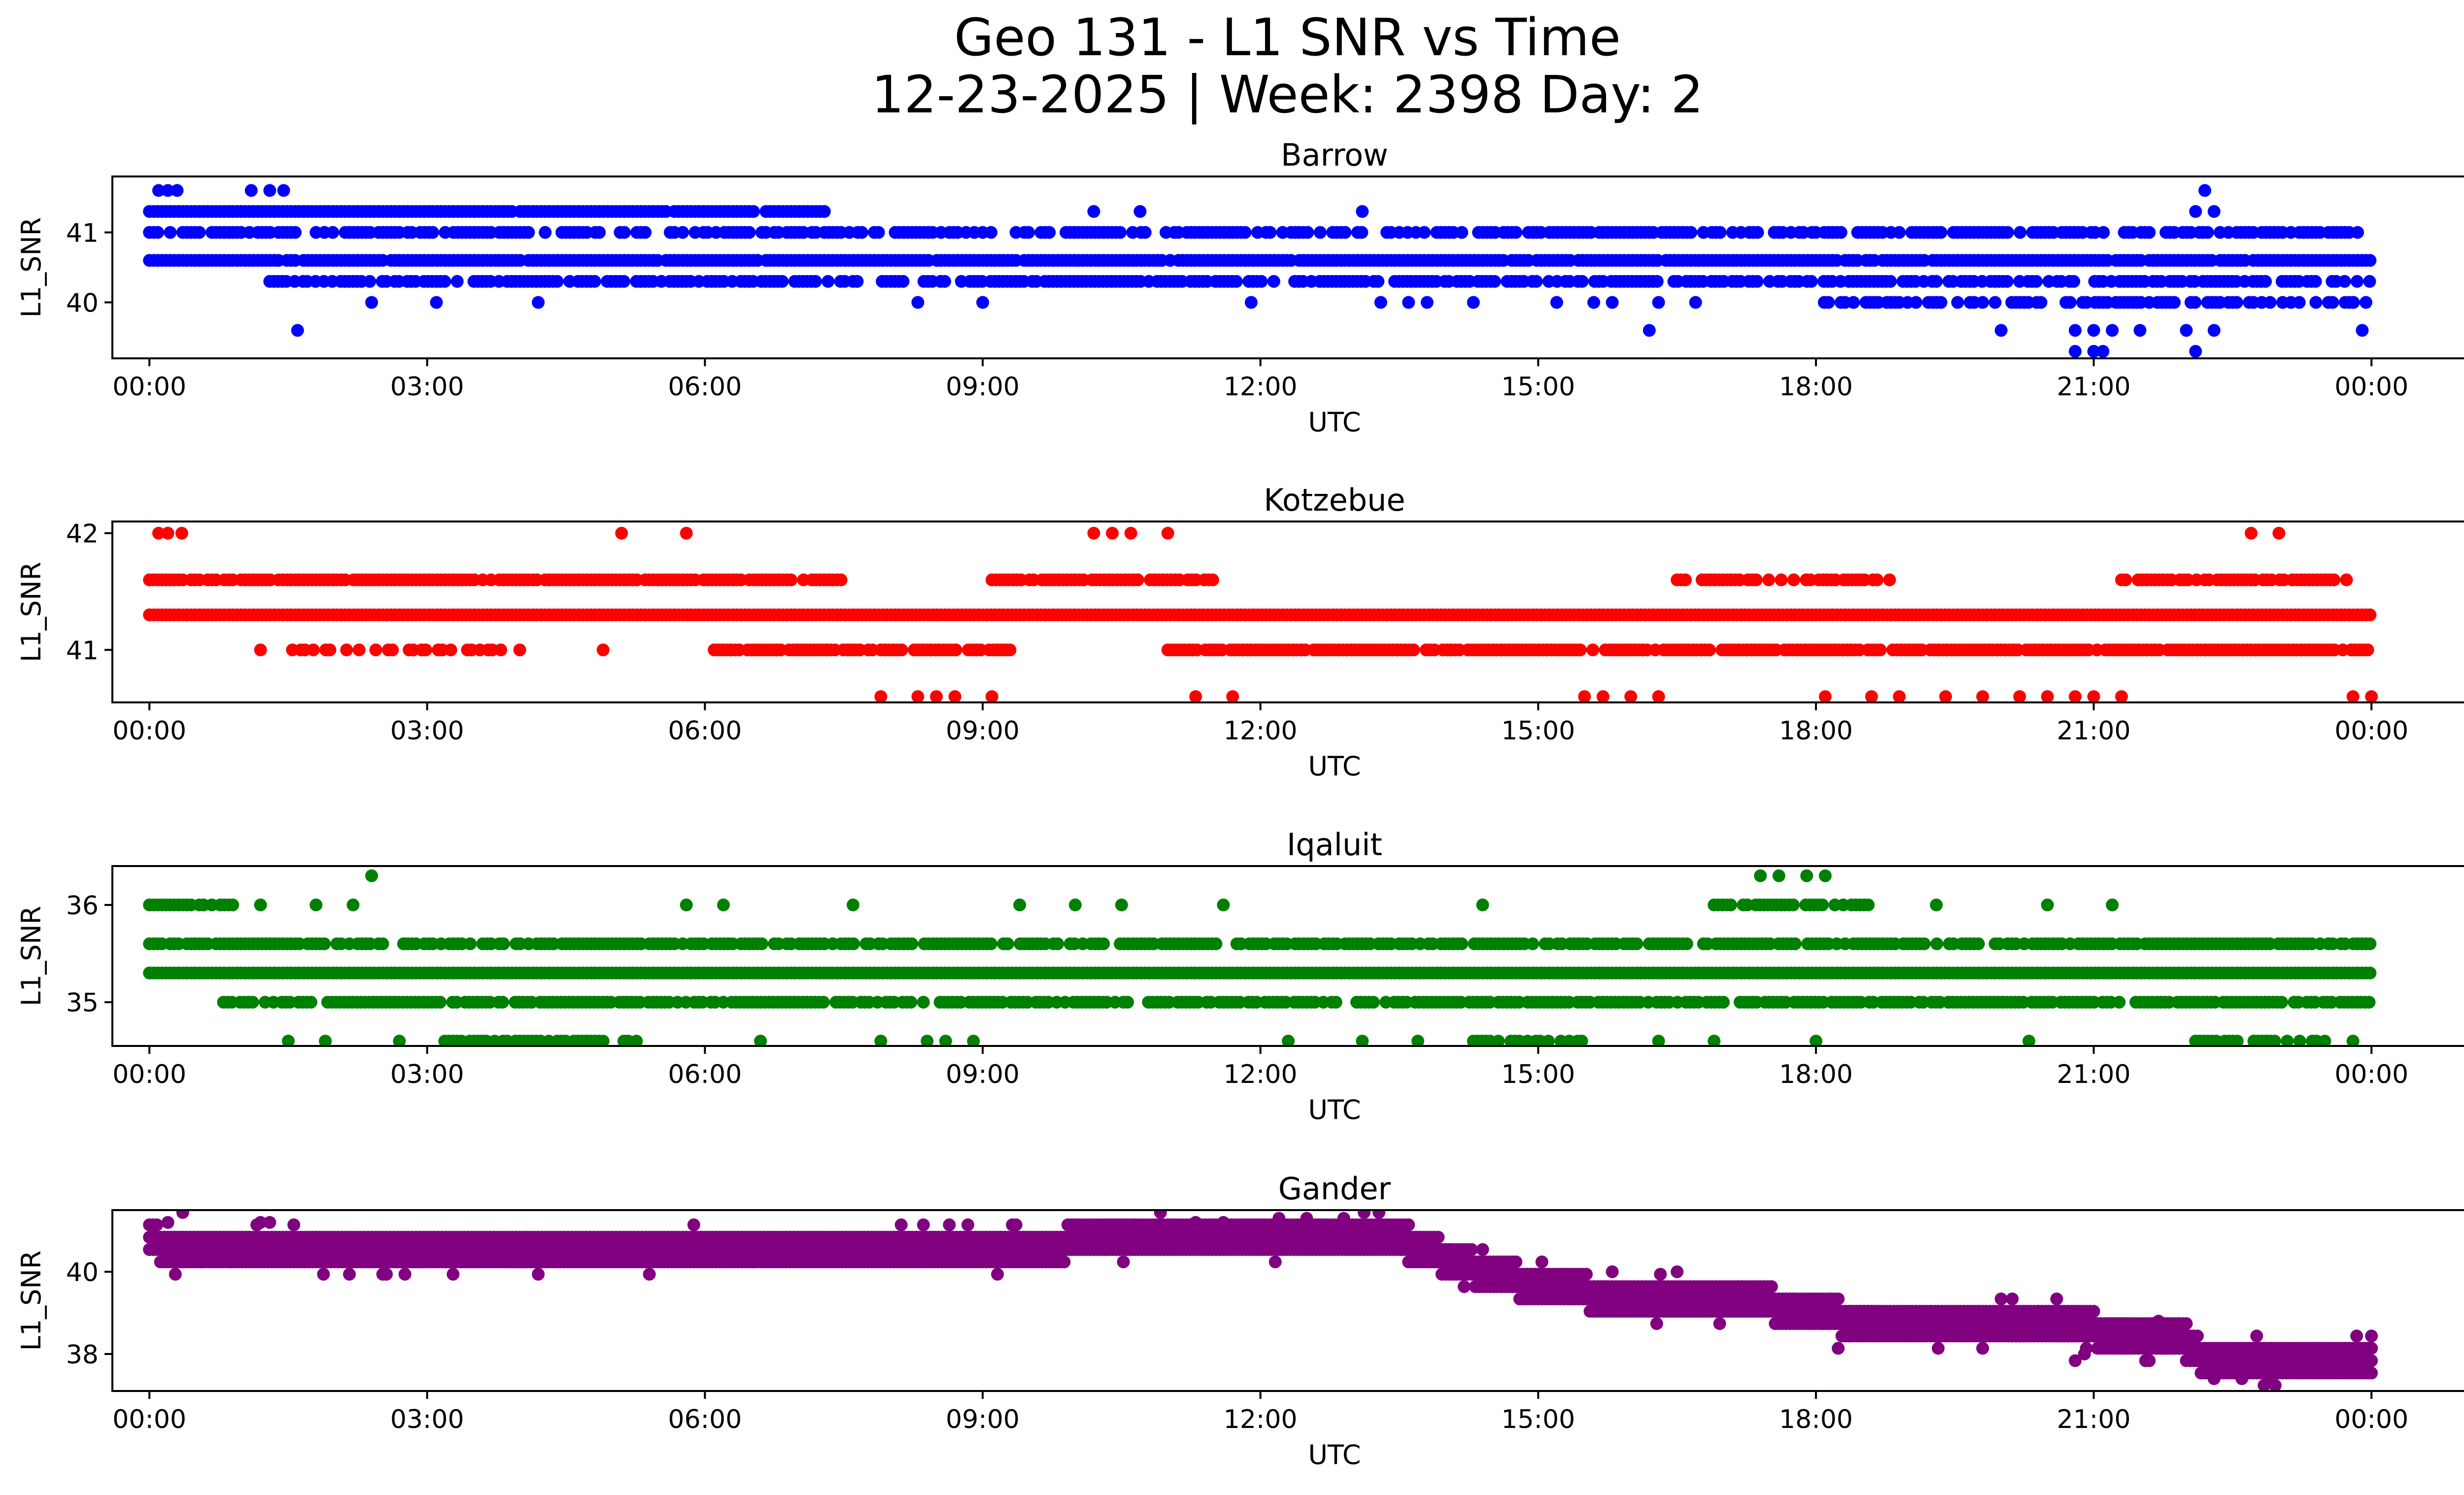 This screenshot has height=1495, width=2464. What do you see at coordinates (1287, 956) in the screenshot?
I see `plot-frame` at bounding box center [1287, 956].